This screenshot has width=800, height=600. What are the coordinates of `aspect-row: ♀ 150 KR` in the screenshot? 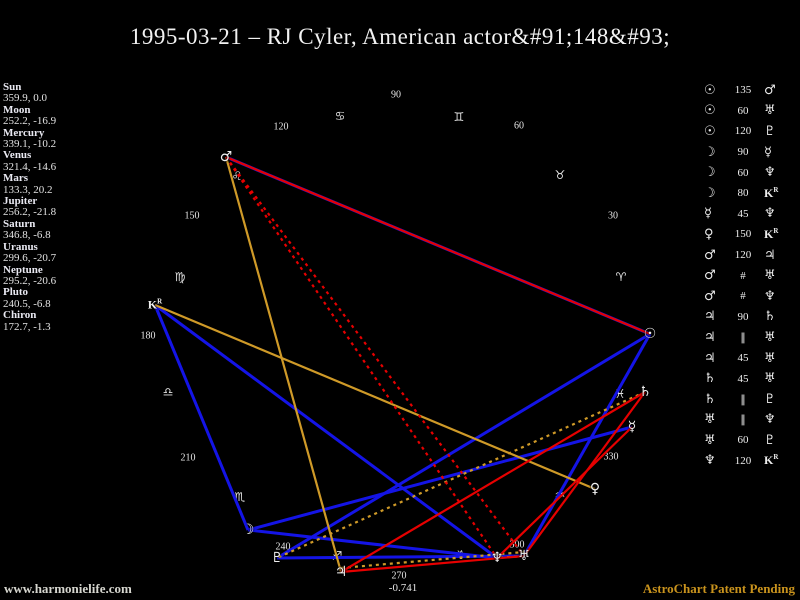 It's located at (750, 234).